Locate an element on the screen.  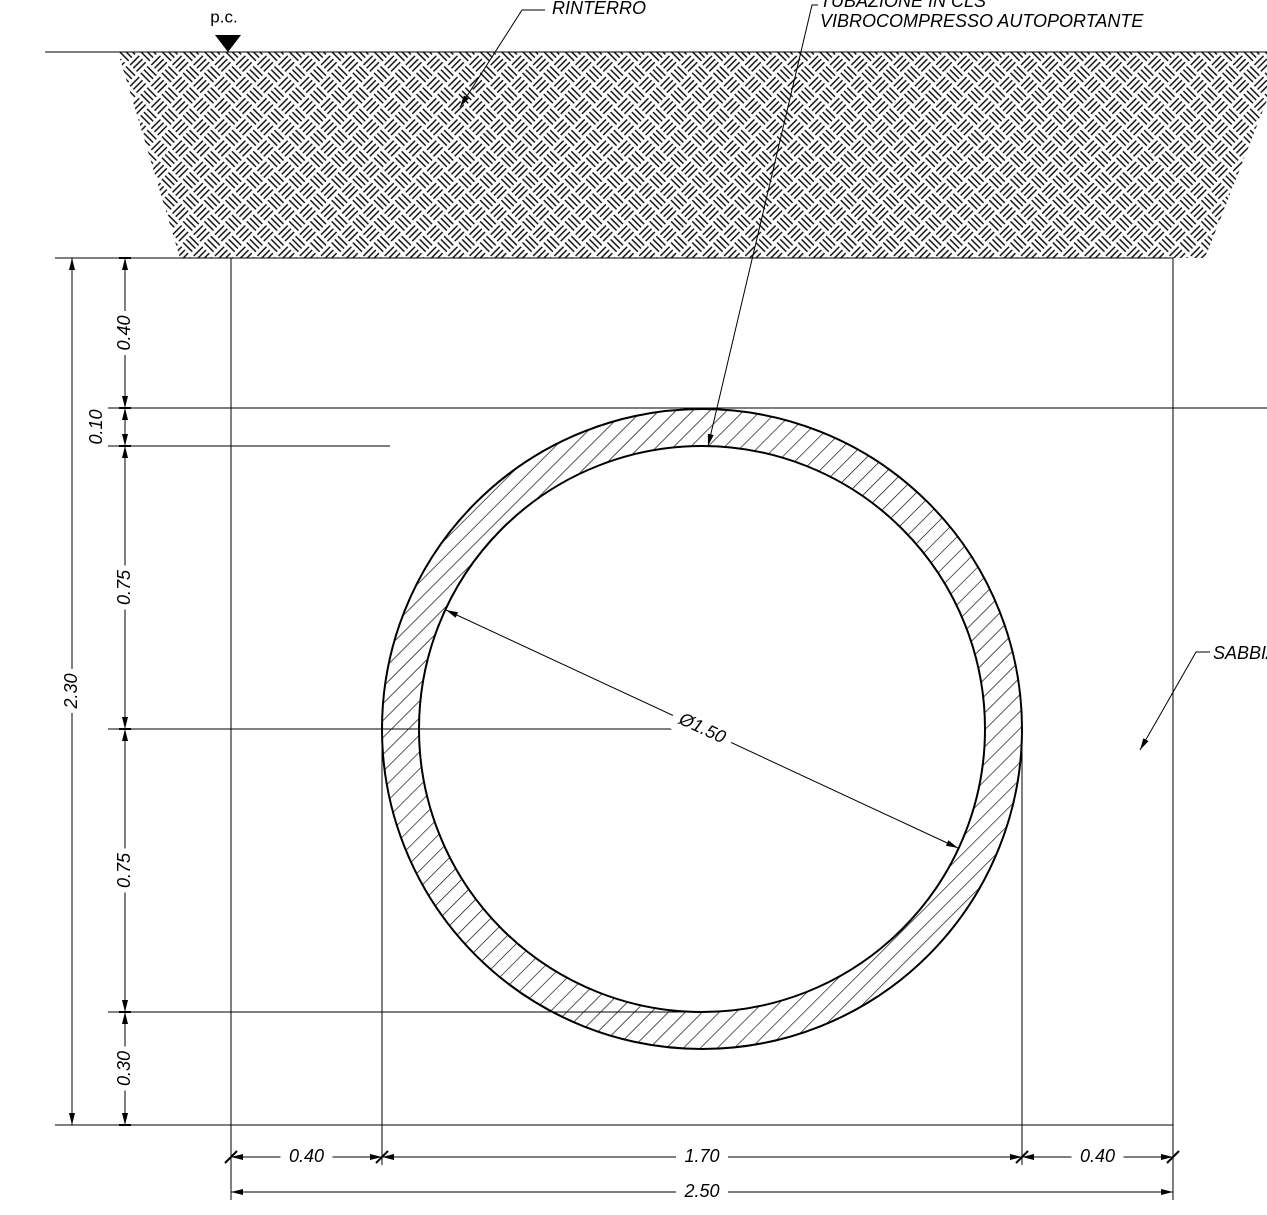
ground-label: p.c. is located at coordinates (223, 16).